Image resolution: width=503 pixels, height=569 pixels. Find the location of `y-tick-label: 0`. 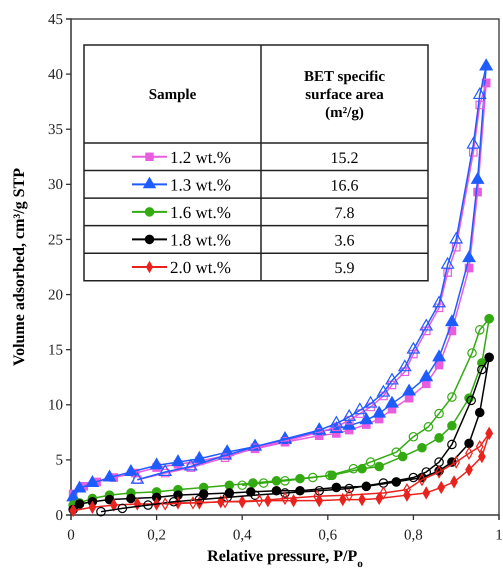

y-tick-label: 0 is located at coordinates (59, 516).